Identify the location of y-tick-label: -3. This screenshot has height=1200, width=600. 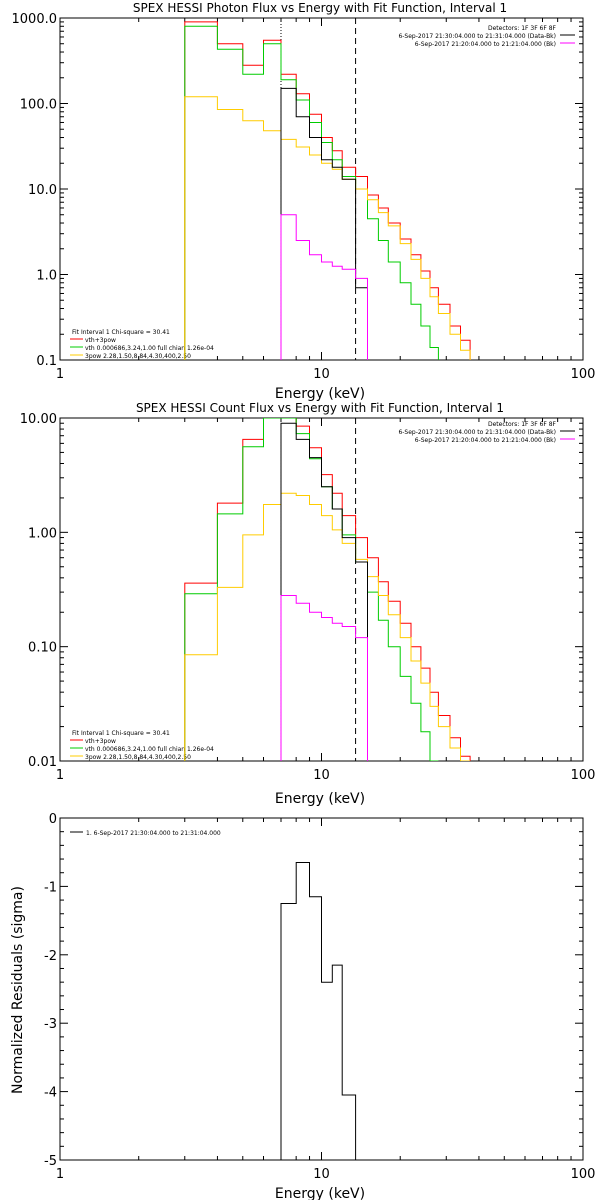
(50, 1024).